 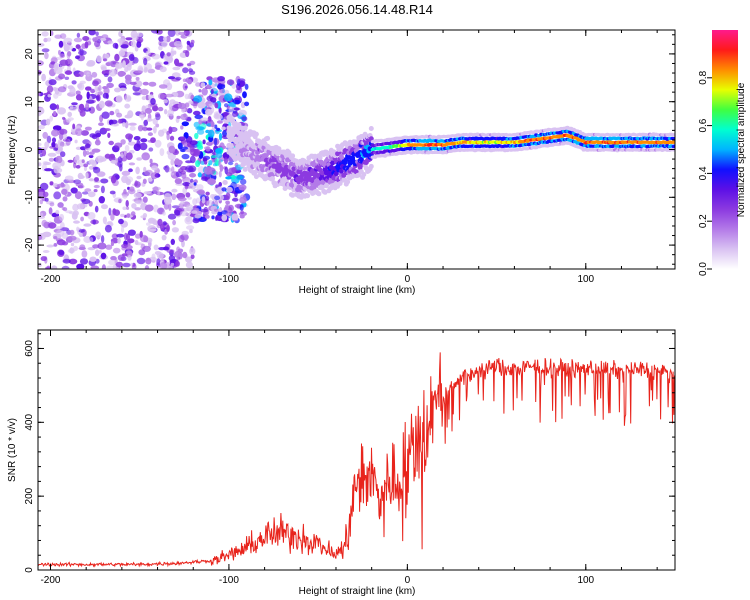 I want to click on y-tick-label: 20, so click(x=29, y=54).